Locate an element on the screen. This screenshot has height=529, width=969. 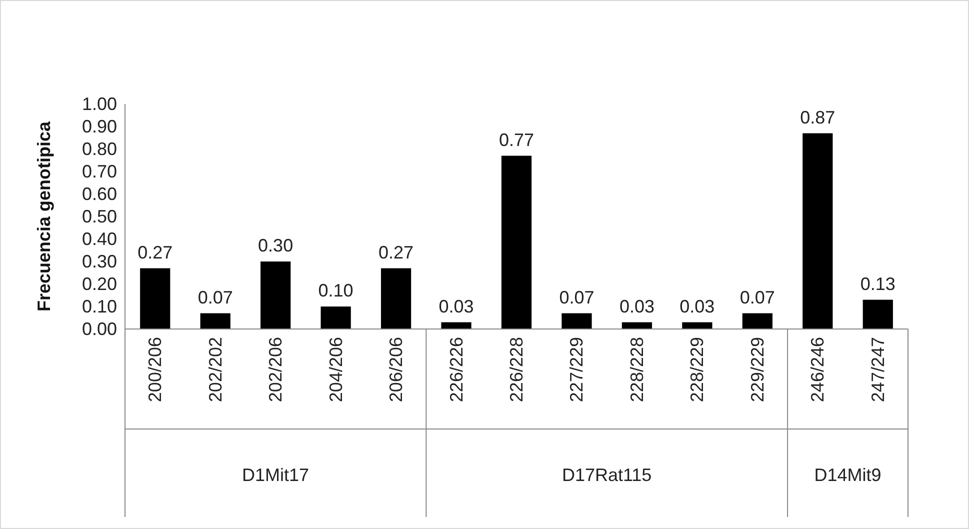
y-tick-label: 1.00 is located at coordinates (99, 104).